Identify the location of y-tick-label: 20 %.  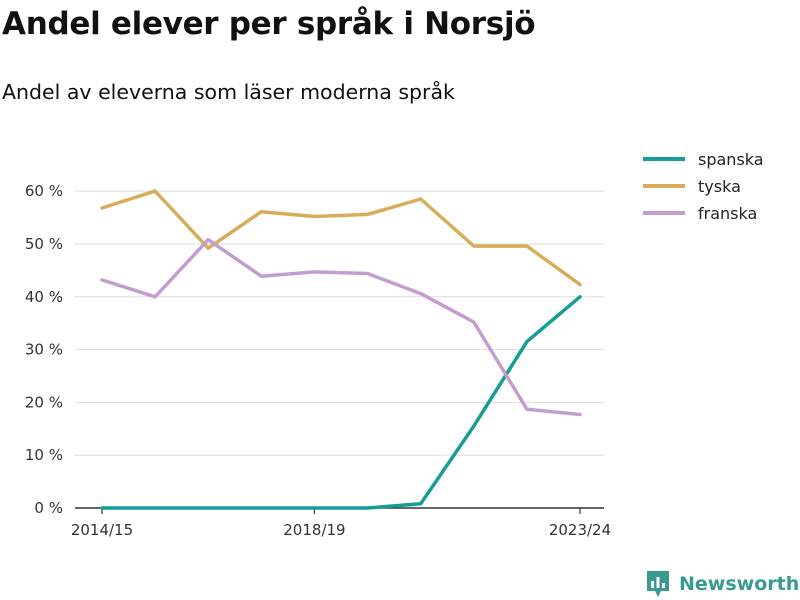
(44, 402).